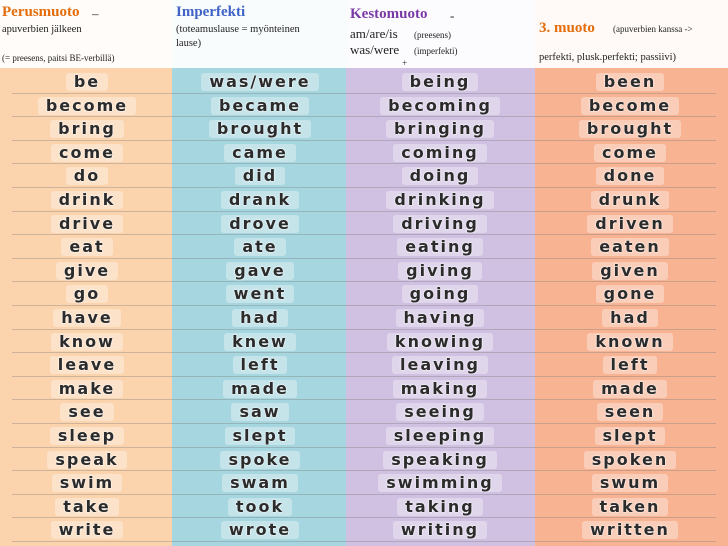 The width and height of the screenshot is (728, 546). I want to click on header-note-base: (= preesens, paitsi BE-verbillä), so click(58, 58).